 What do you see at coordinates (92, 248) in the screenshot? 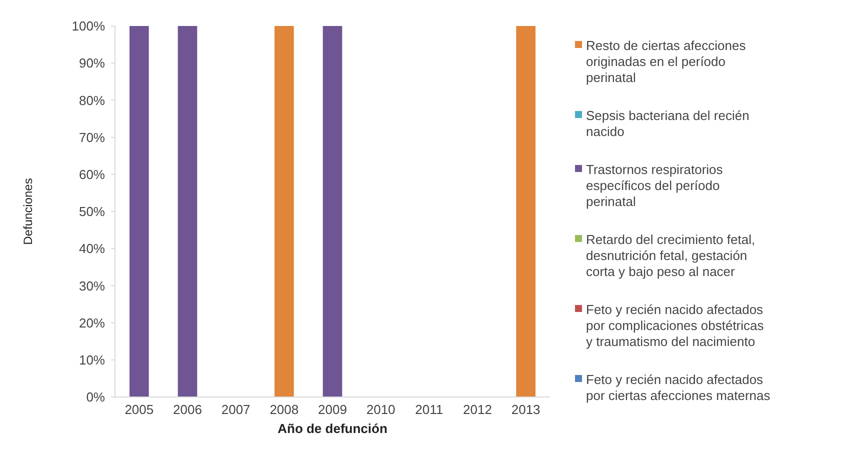
I see `y-tick-label: 40%` at bounding box center [92, 248].